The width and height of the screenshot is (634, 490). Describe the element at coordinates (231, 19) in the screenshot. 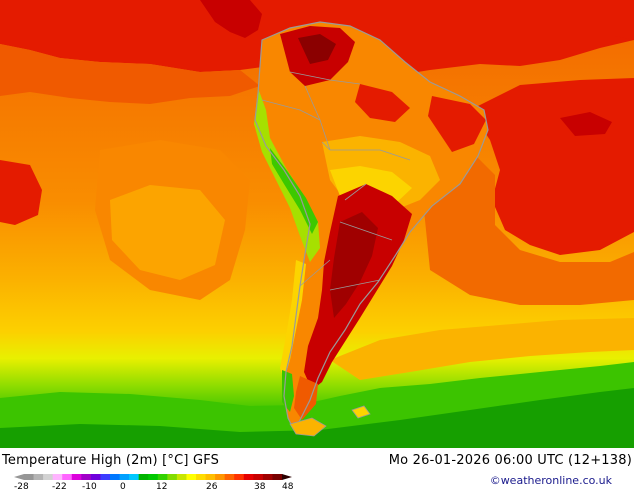

I see `central-america-land` at that location.